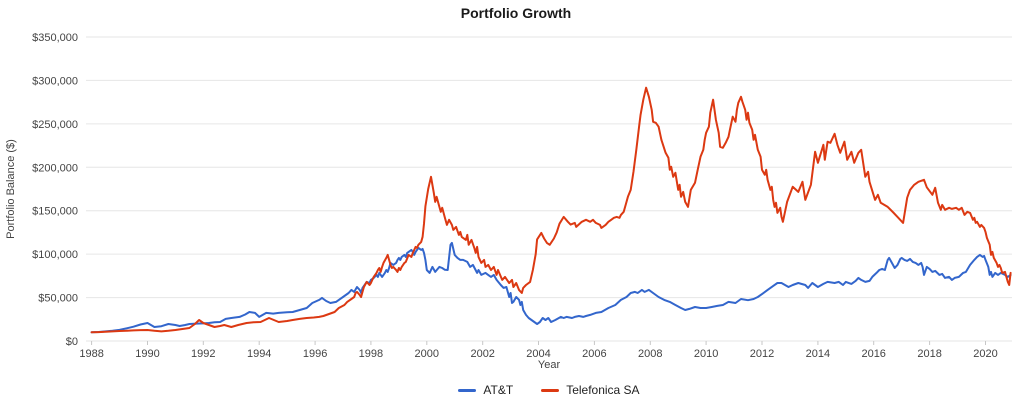  I want to click on svg-text: 2010, so click(706, 354).